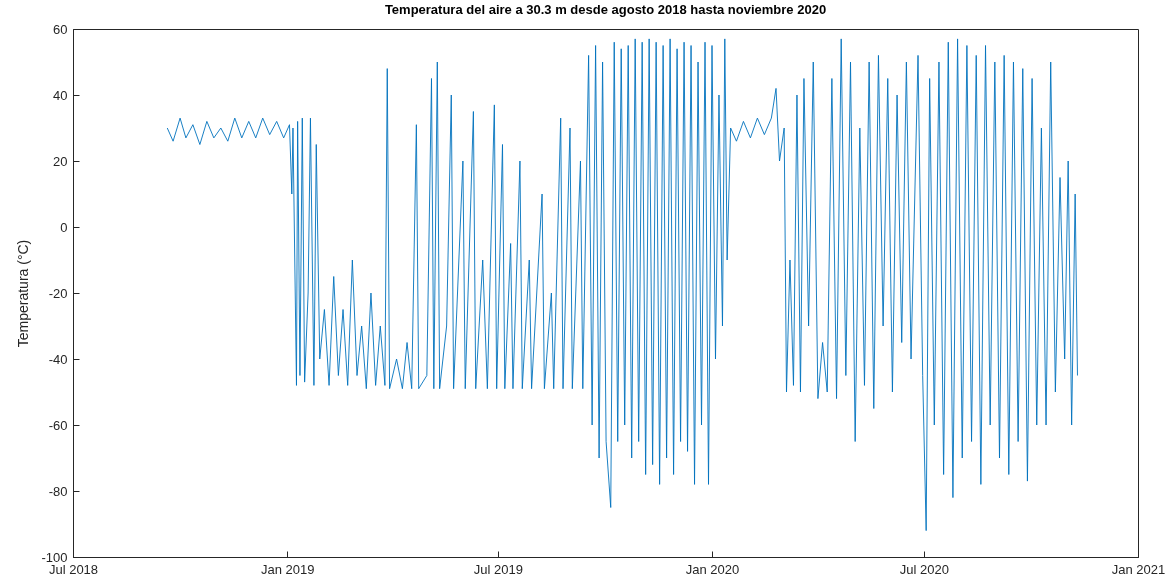  I want to click on y-tick-label: 60, so click(60, 29).